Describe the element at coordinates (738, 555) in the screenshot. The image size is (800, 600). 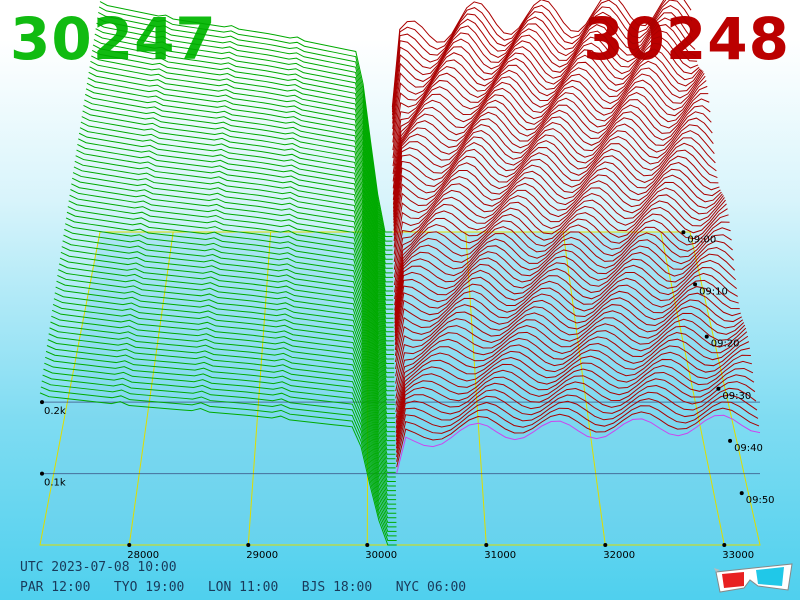
I see `price-tick-label: 33000` at that location.